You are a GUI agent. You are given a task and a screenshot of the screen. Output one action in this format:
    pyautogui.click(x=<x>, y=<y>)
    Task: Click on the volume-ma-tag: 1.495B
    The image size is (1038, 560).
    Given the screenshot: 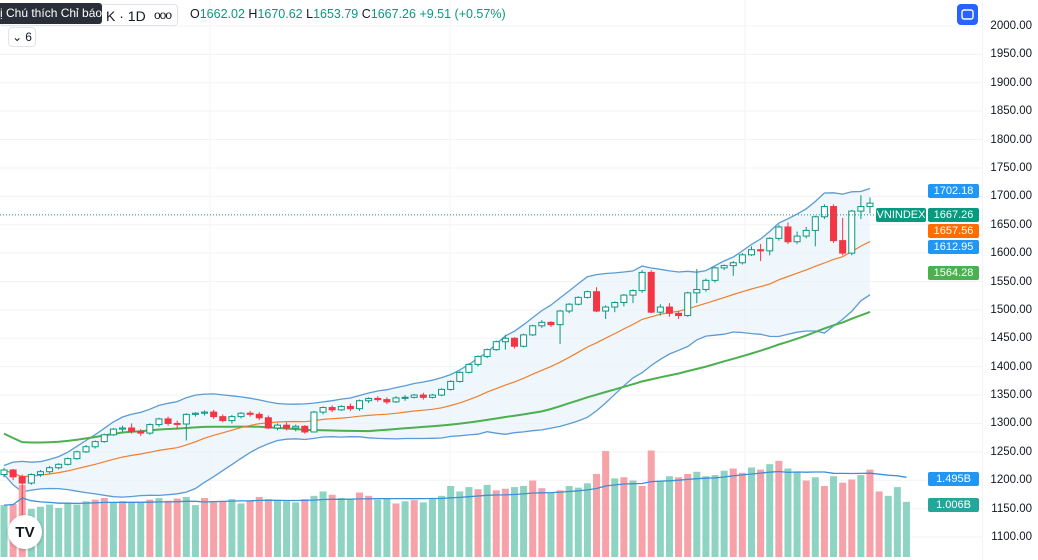 What is the action you would take?
    pyautogui.click(x=953, y=479)
    